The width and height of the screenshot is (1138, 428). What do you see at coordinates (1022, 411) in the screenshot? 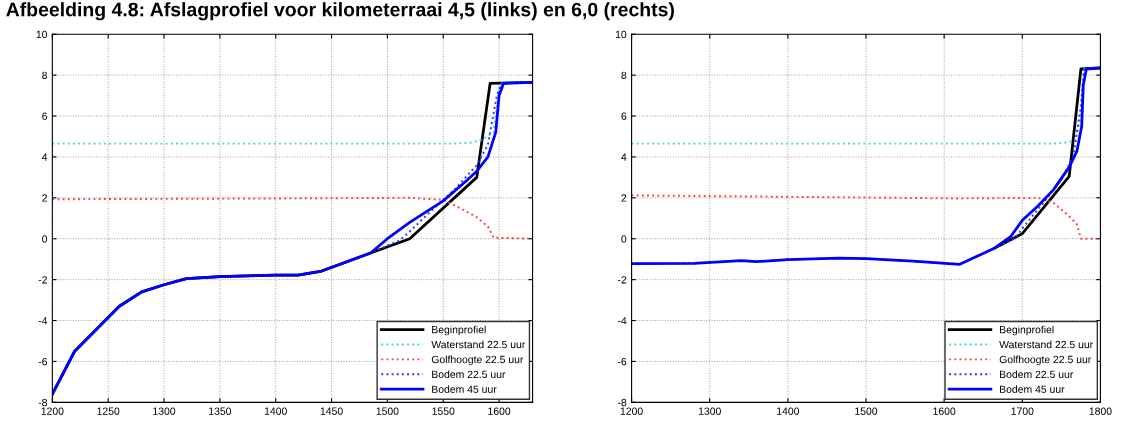
I see `x-tick-label: 1700` at bounding box center [1022, 411].